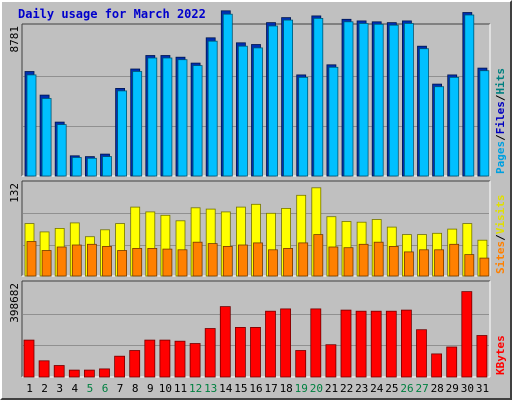 The width and height of the screenshot is (512, 400). What do you see at coordinates (14, 39) in the screenshot?
I see `panel-top-ymax-label: 8781` at bounding box center [14, 39].